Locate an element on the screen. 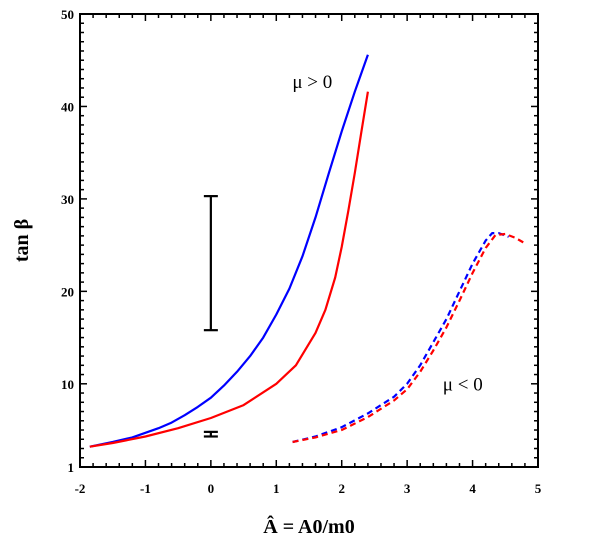 This screenshot has width=598, height=545. y-axis-title: tan β is located at coordinates (22, 240).